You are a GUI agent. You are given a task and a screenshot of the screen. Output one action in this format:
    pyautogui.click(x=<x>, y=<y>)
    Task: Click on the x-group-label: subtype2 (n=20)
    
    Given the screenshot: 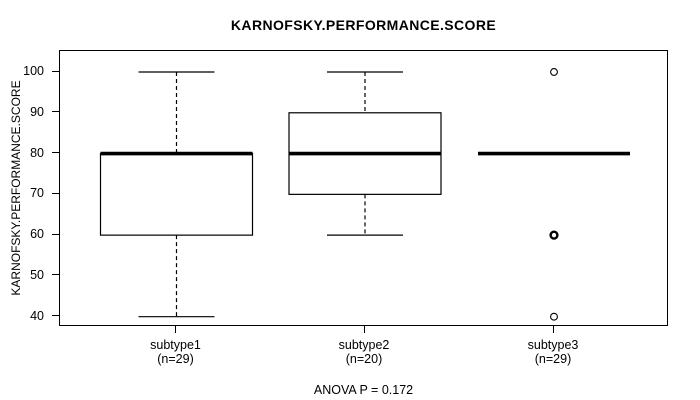 What is the action you would take?
    pyautogui.click(x=364, y=352)
    